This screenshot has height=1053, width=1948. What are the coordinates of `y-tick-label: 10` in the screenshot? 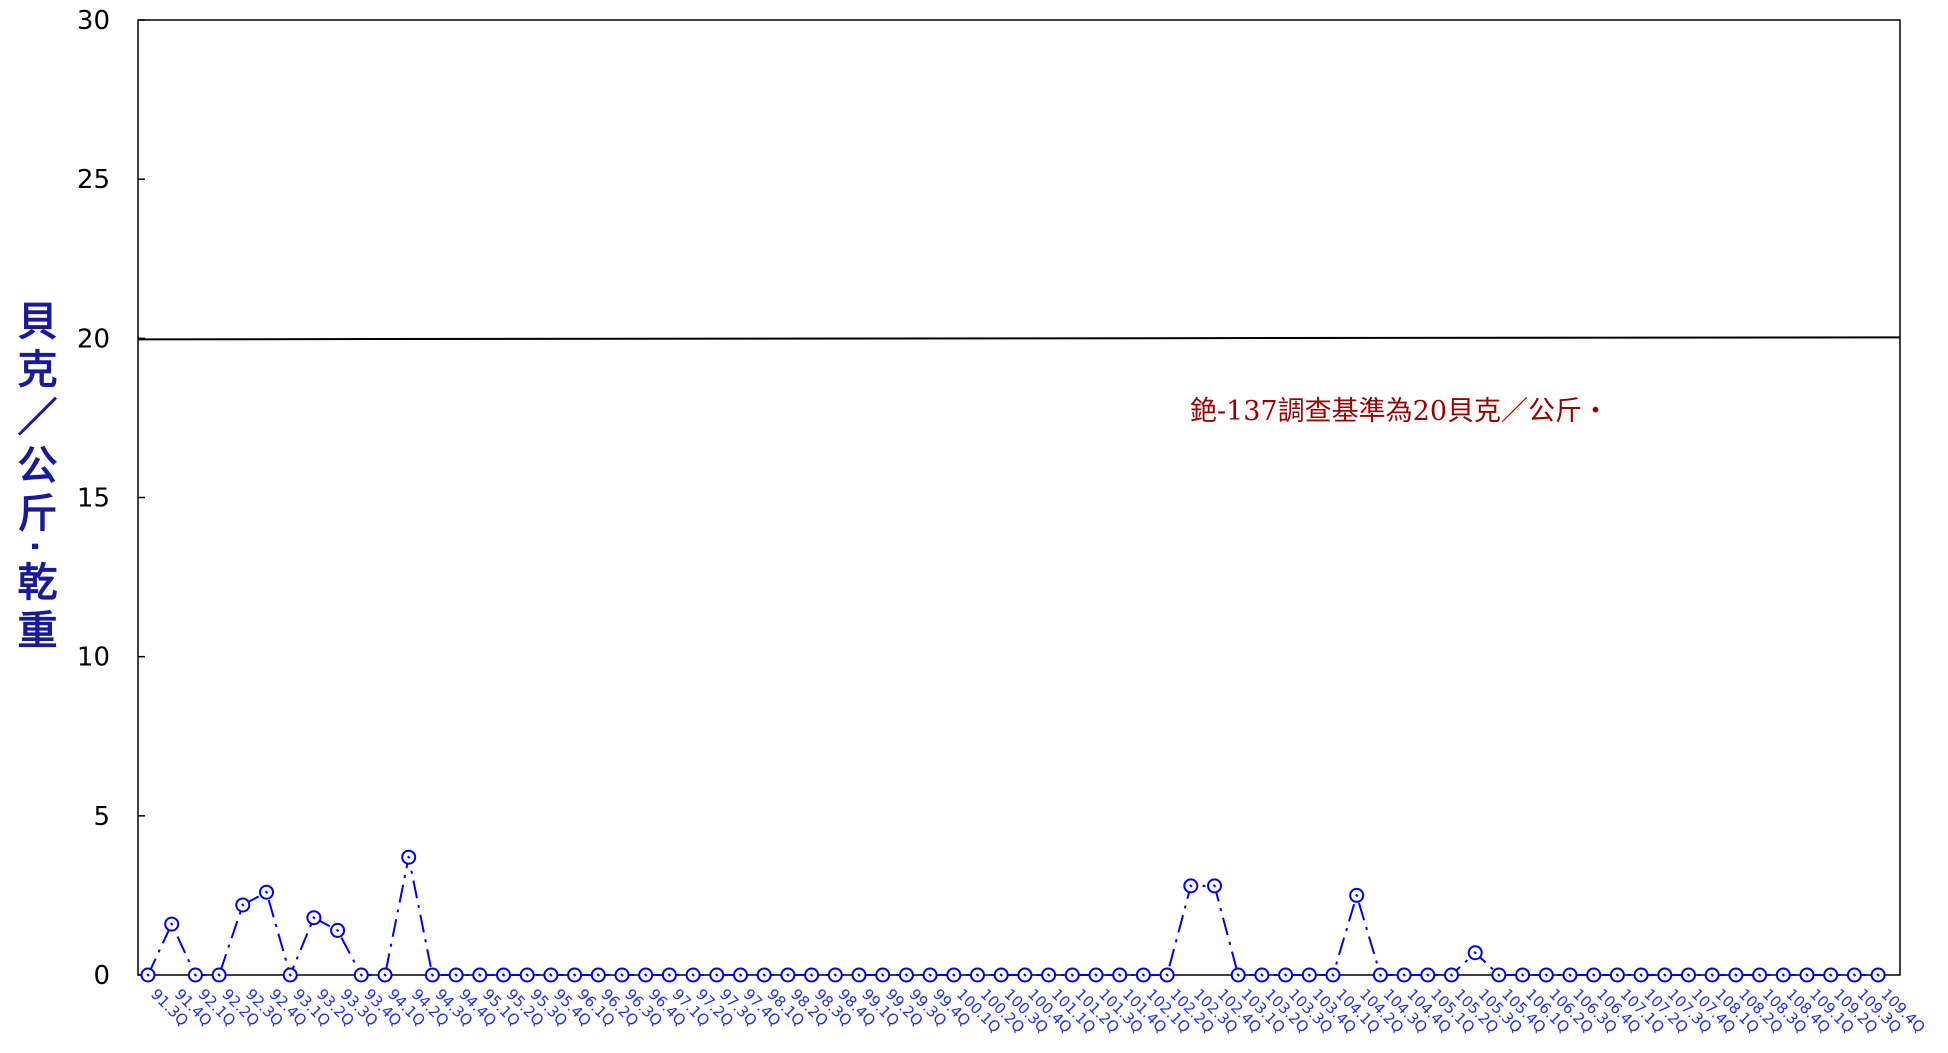 It's located at (93, 658).